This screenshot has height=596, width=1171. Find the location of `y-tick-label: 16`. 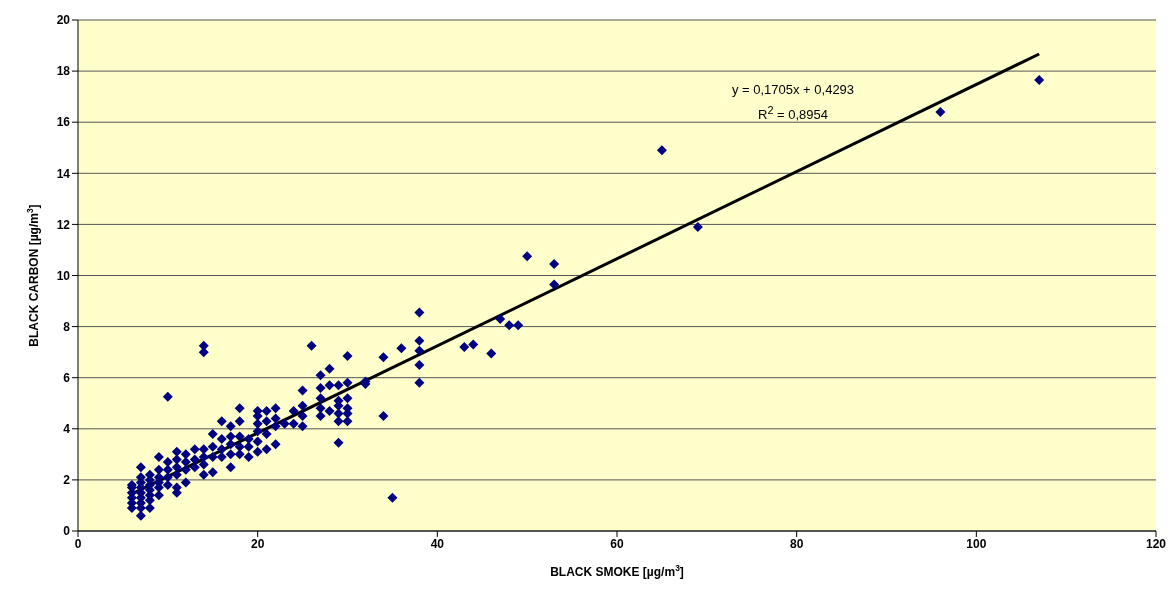

y-tick-label: 16 is located at coordinates (63, 122).